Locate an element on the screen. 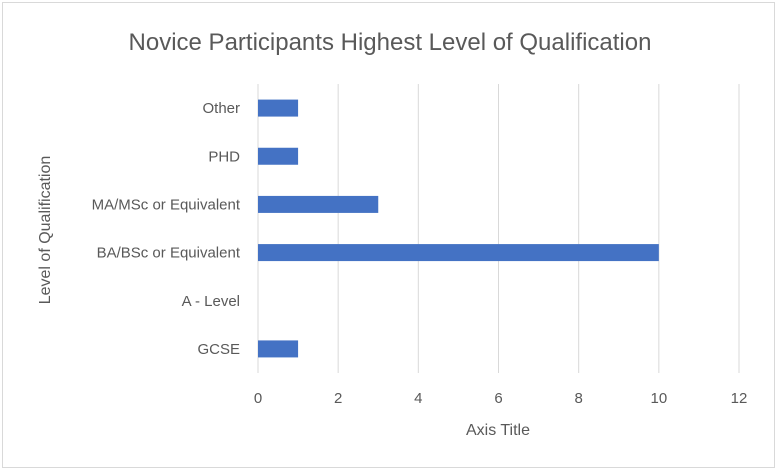 This screenshot has height=472, width=779. x-tick-label-6: 6 is located at coordinates (498, 398).